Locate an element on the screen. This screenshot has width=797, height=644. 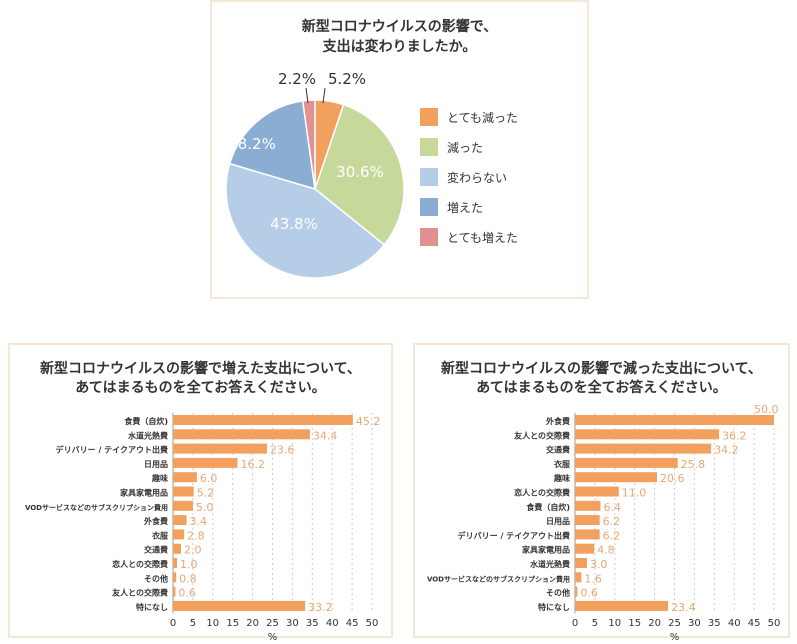
pie-value-label: 2.2% is located at coordinates (297, 79).